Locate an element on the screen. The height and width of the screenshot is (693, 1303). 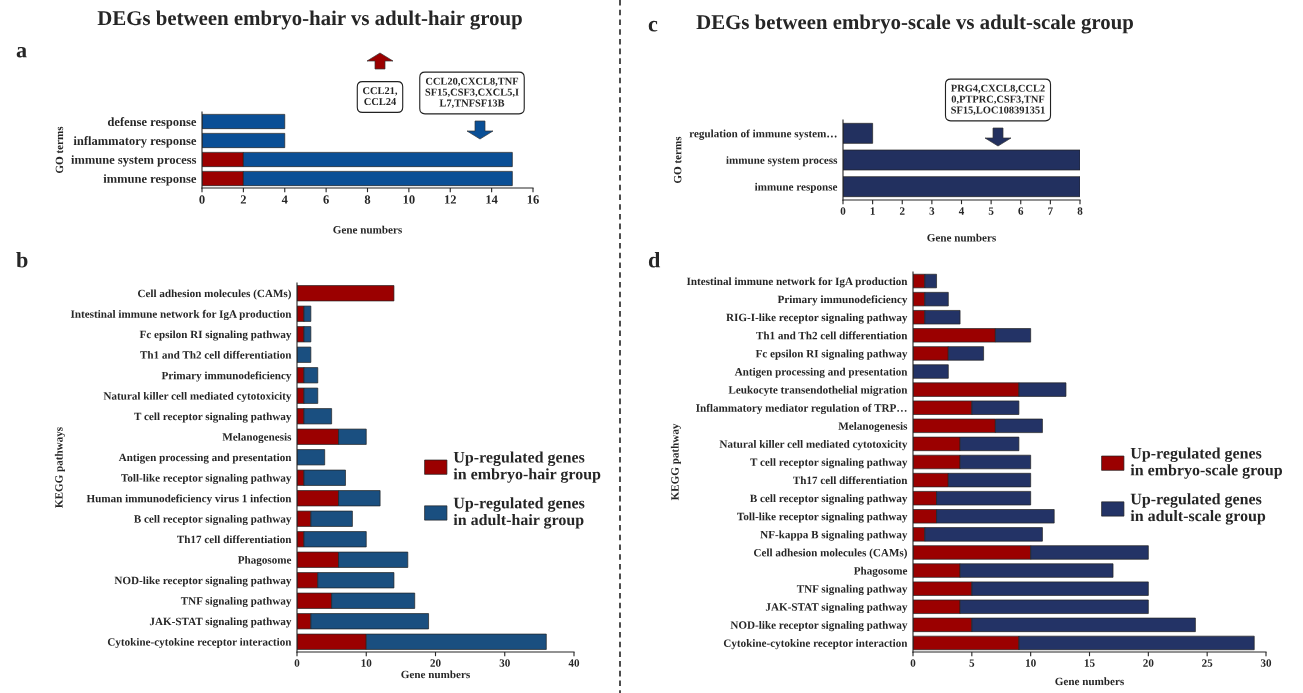
text: d is located at coordinates (654, 259).